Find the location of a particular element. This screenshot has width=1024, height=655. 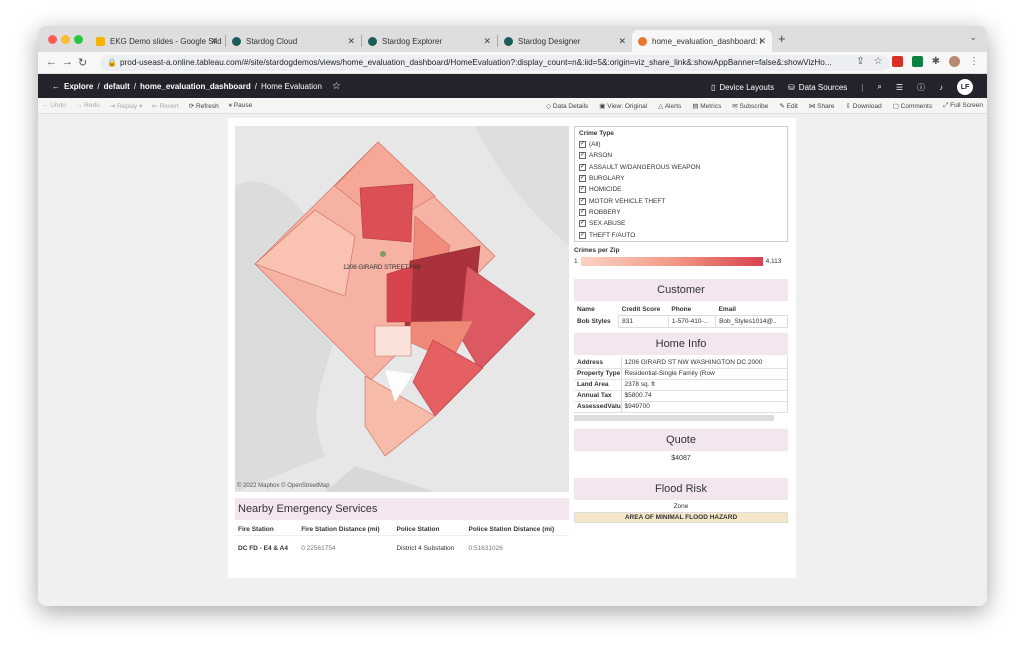

tab-home-evaluation-dashboard: home_evaluation_dashboard: I ✕ is located at coordinates (702, 41).